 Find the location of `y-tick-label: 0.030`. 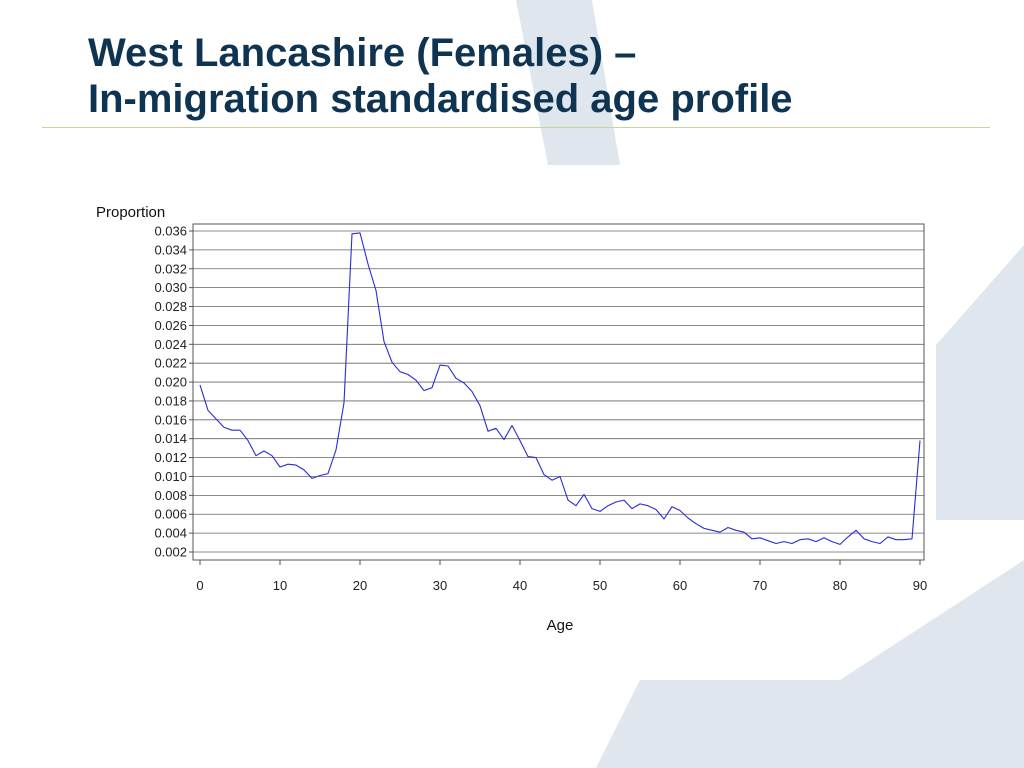

y-tick-label: 0.030 is located at coordinates (170, 287).